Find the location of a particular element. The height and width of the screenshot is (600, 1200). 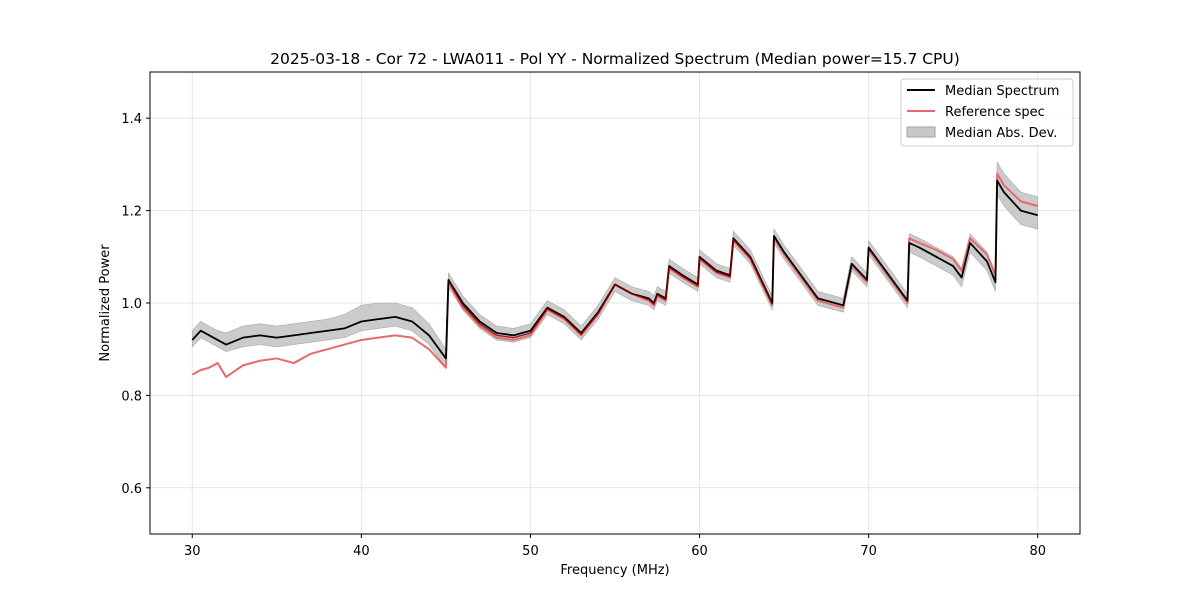

legend-mad-label: Median Abs. Dev. is located at coordinates (1001, 133).